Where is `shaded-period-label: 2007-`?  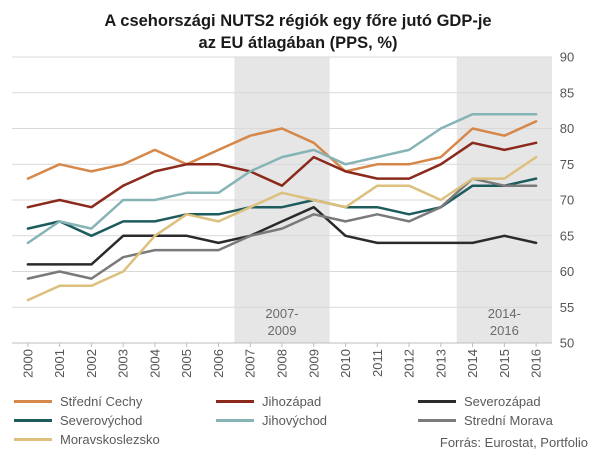 shaded-period-label: 2007- is located at coordinates (281, 313).